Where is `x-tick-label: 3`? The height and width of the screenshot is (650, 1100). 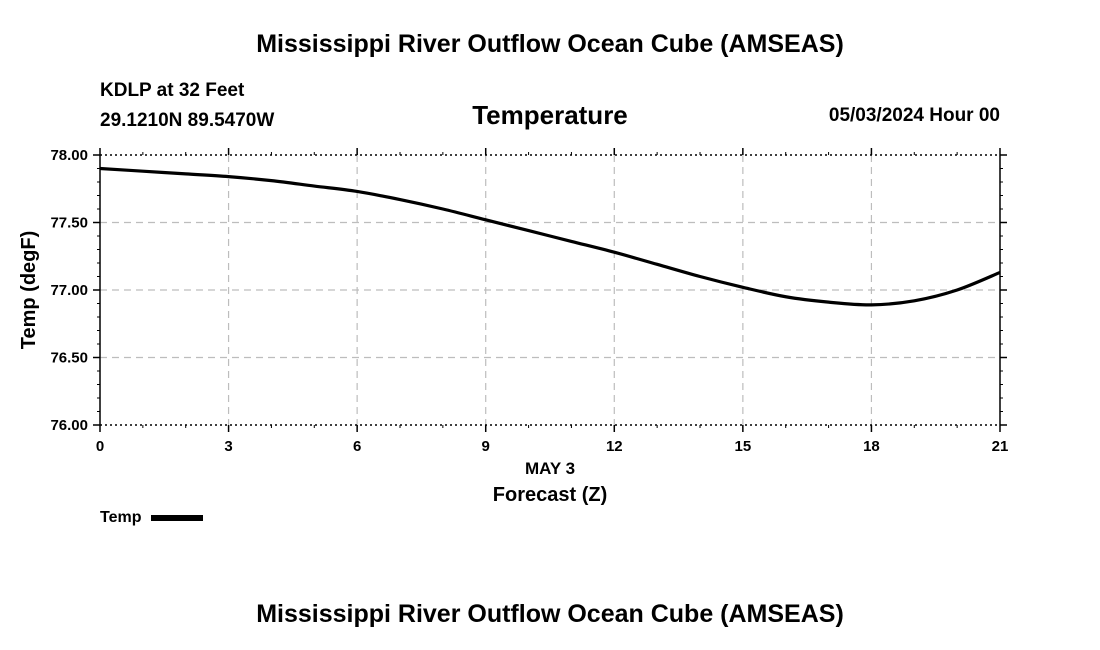
x-tick-label: 3 is located at coordinates (228, 446).